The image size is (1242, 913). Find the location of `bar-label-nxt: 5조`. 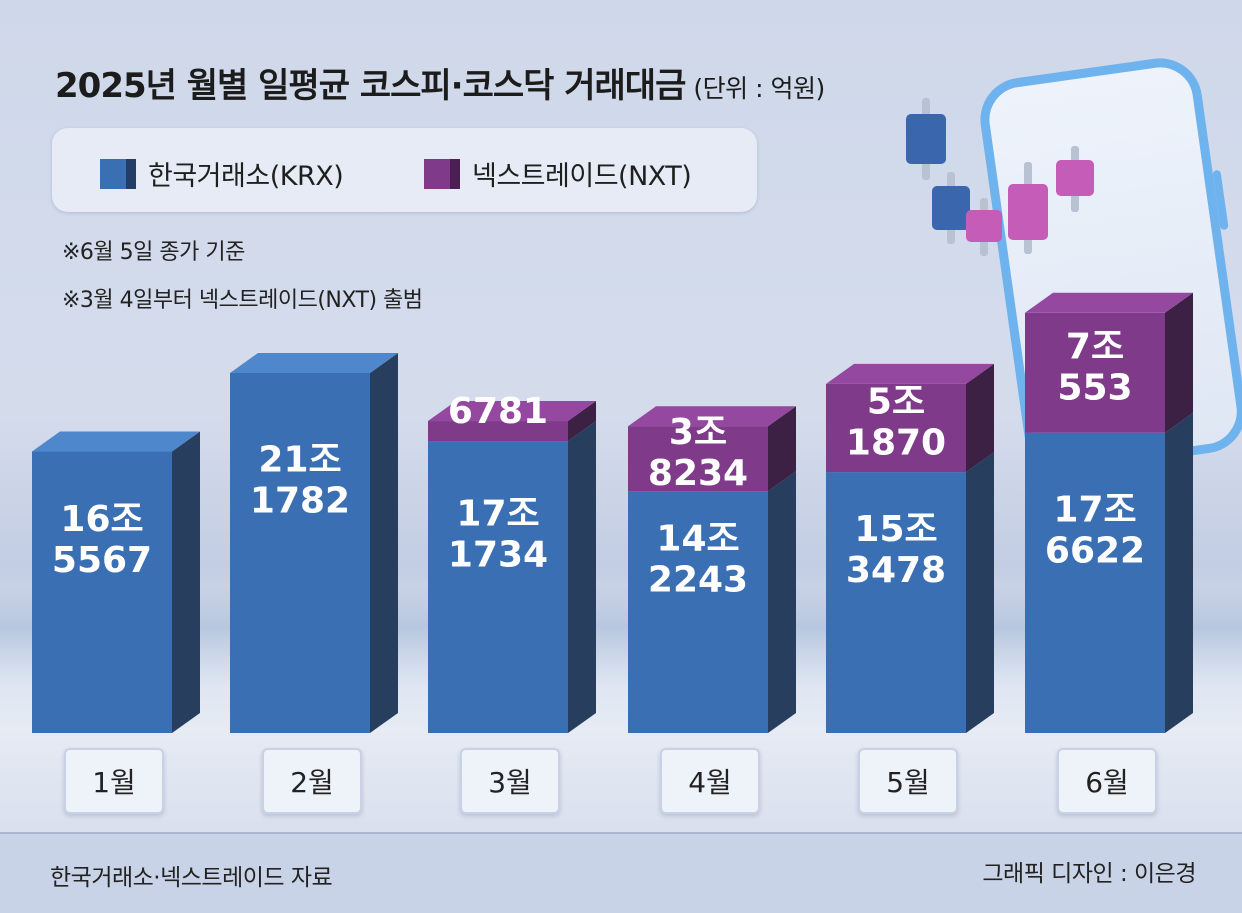

bar-label-nxt: 5조 is located at coordinates (896, 401).